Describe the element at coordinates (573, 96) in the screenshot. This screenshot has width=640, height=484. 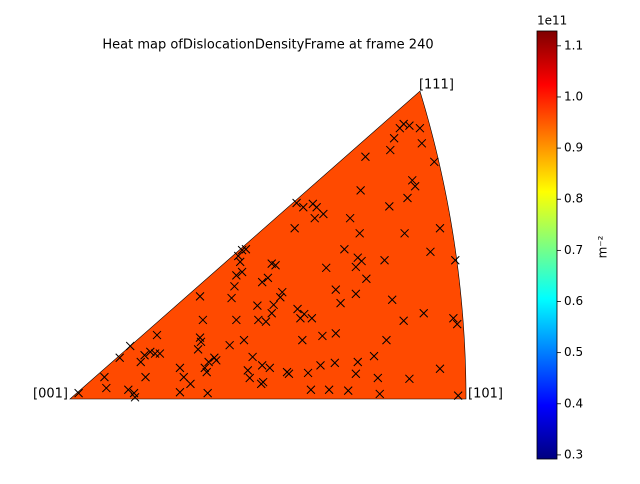
I see `colorbar-tick-label: 1.0` at that location.